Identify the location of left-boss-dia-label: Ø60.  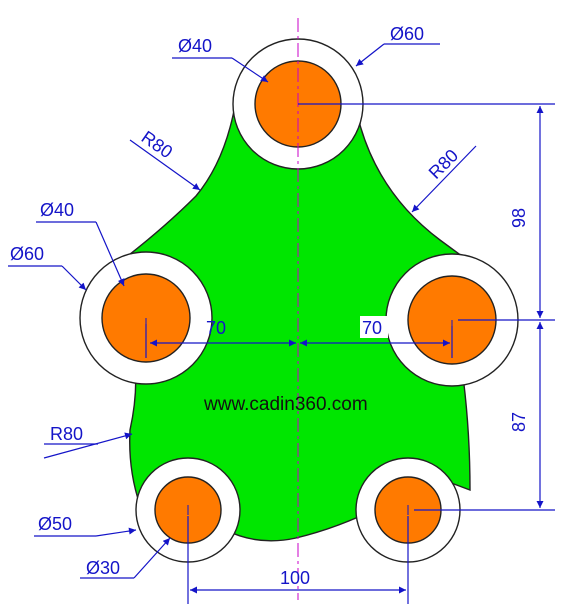
(27, 254).